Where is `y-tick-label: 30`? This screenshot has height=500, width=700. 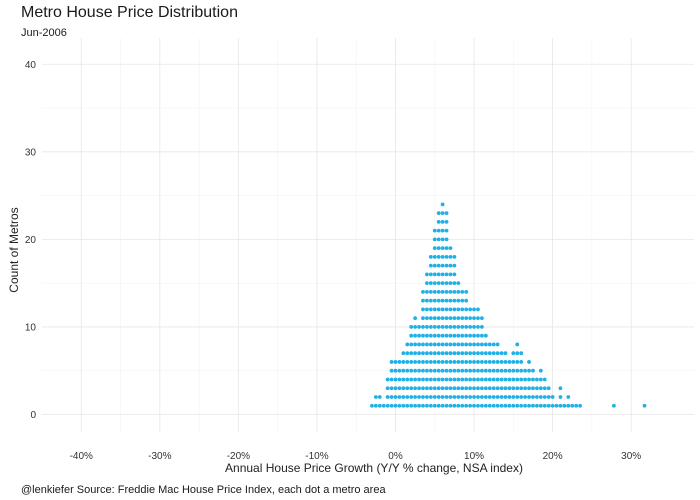 y-tick-label: 30 is located at coordinates (31, 152).